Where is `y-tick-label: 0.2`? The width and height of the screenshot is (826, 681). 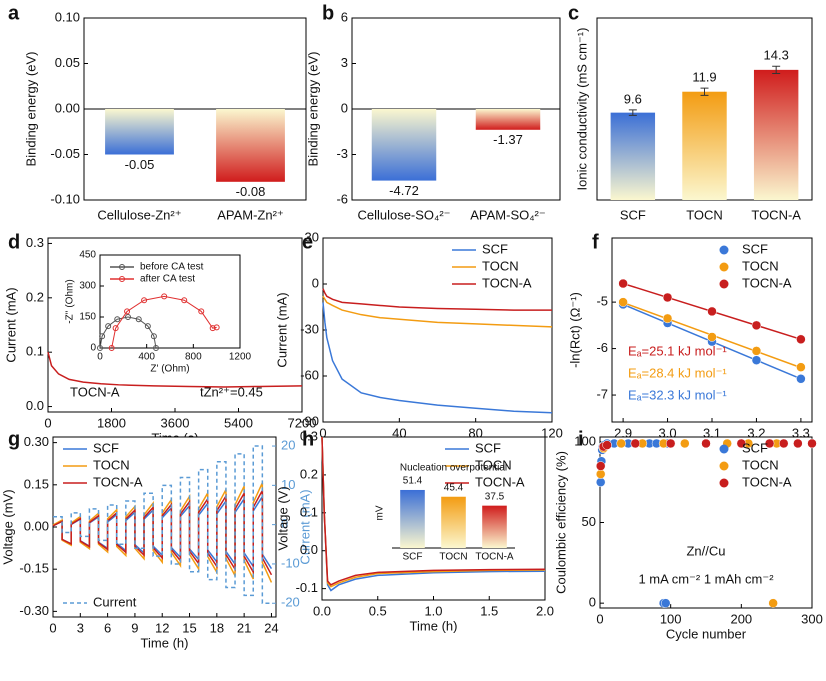 y-tick-label: 0.2 is located at coordinates (35, 296).